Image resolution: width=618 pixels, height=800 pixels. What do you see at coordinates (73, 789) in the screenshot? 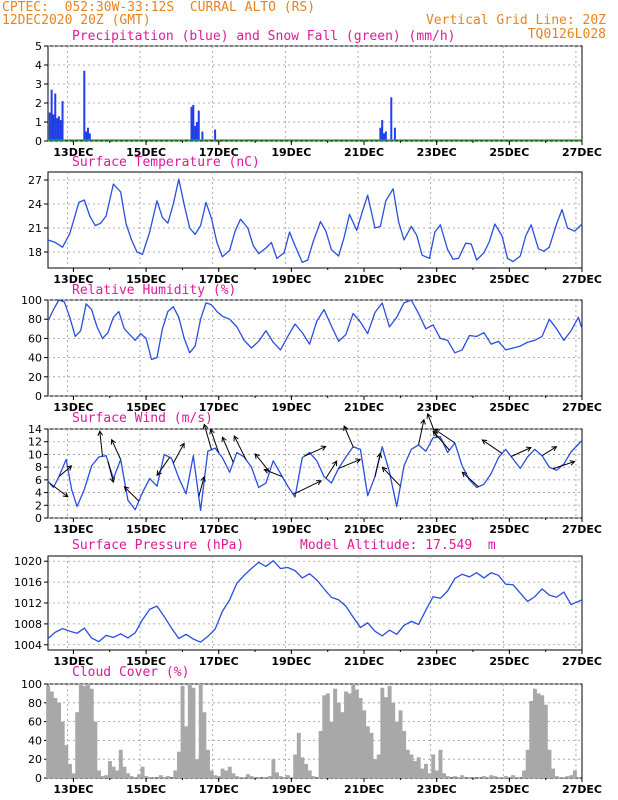
I see `x-tick-label: 13DEC` at bounding box center [73, 789].